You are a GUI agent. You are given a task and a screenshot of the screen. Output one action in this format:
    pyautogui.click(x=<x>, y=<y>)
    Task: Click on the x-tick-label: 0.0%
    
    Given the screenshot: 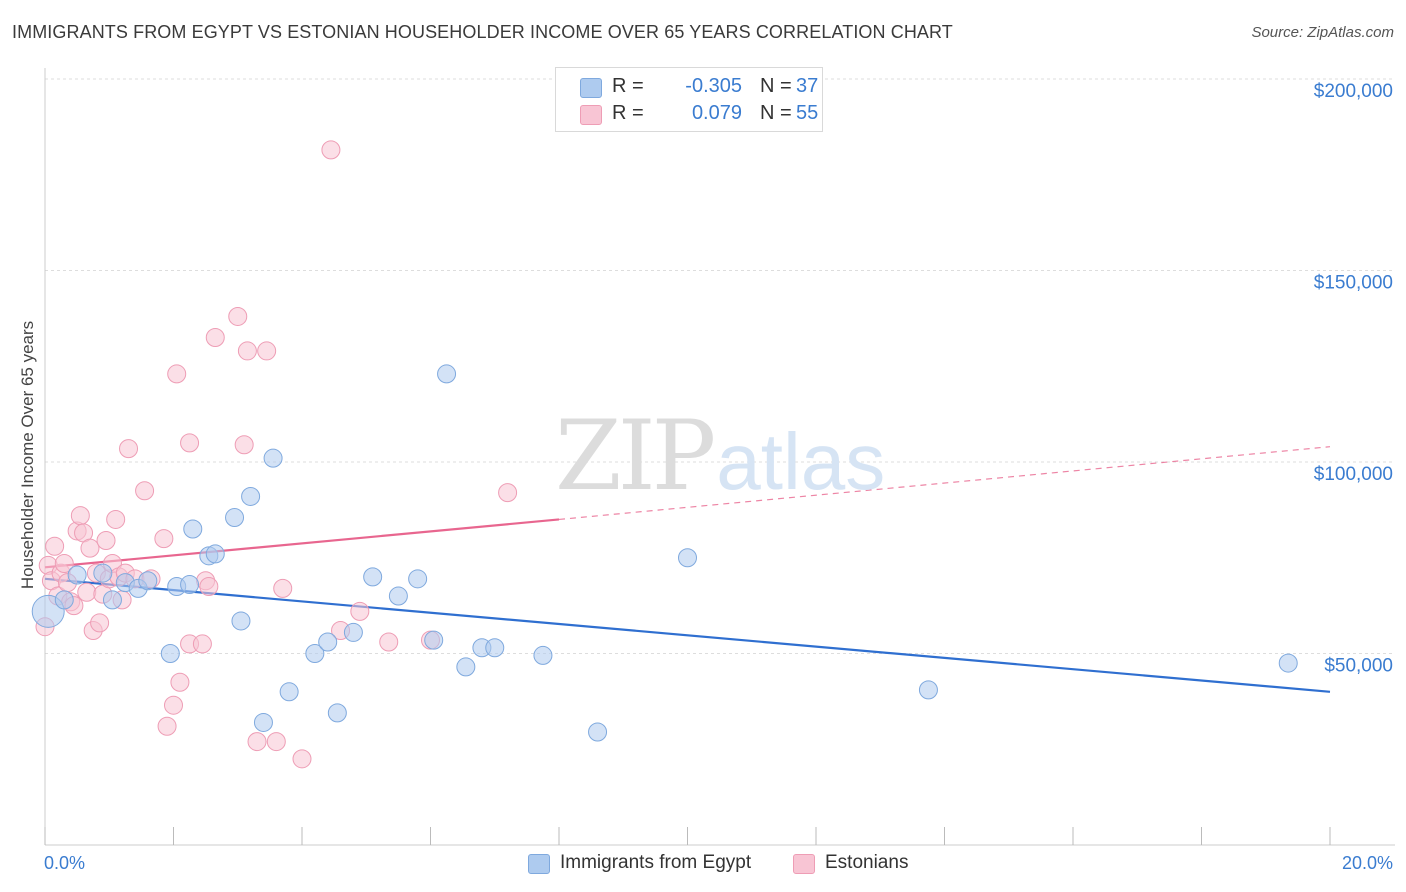 What is the action you would take?
    pyautogui.click(x=64, y=863)
    